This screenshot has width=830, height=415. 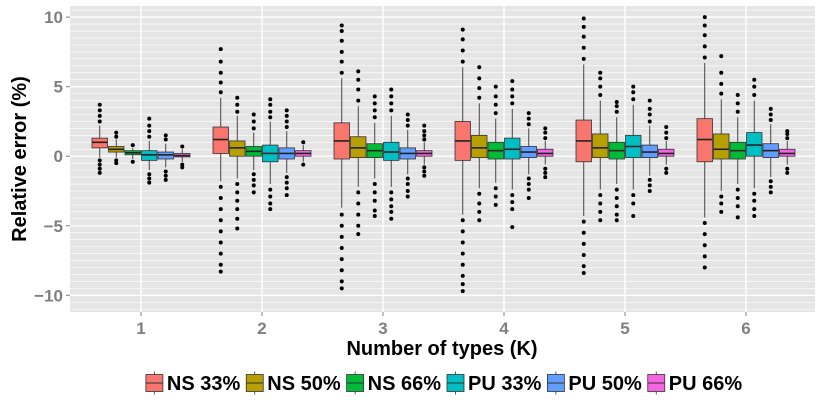 I want to click on legend-item: NS 50%, so click(x=293, y=383).